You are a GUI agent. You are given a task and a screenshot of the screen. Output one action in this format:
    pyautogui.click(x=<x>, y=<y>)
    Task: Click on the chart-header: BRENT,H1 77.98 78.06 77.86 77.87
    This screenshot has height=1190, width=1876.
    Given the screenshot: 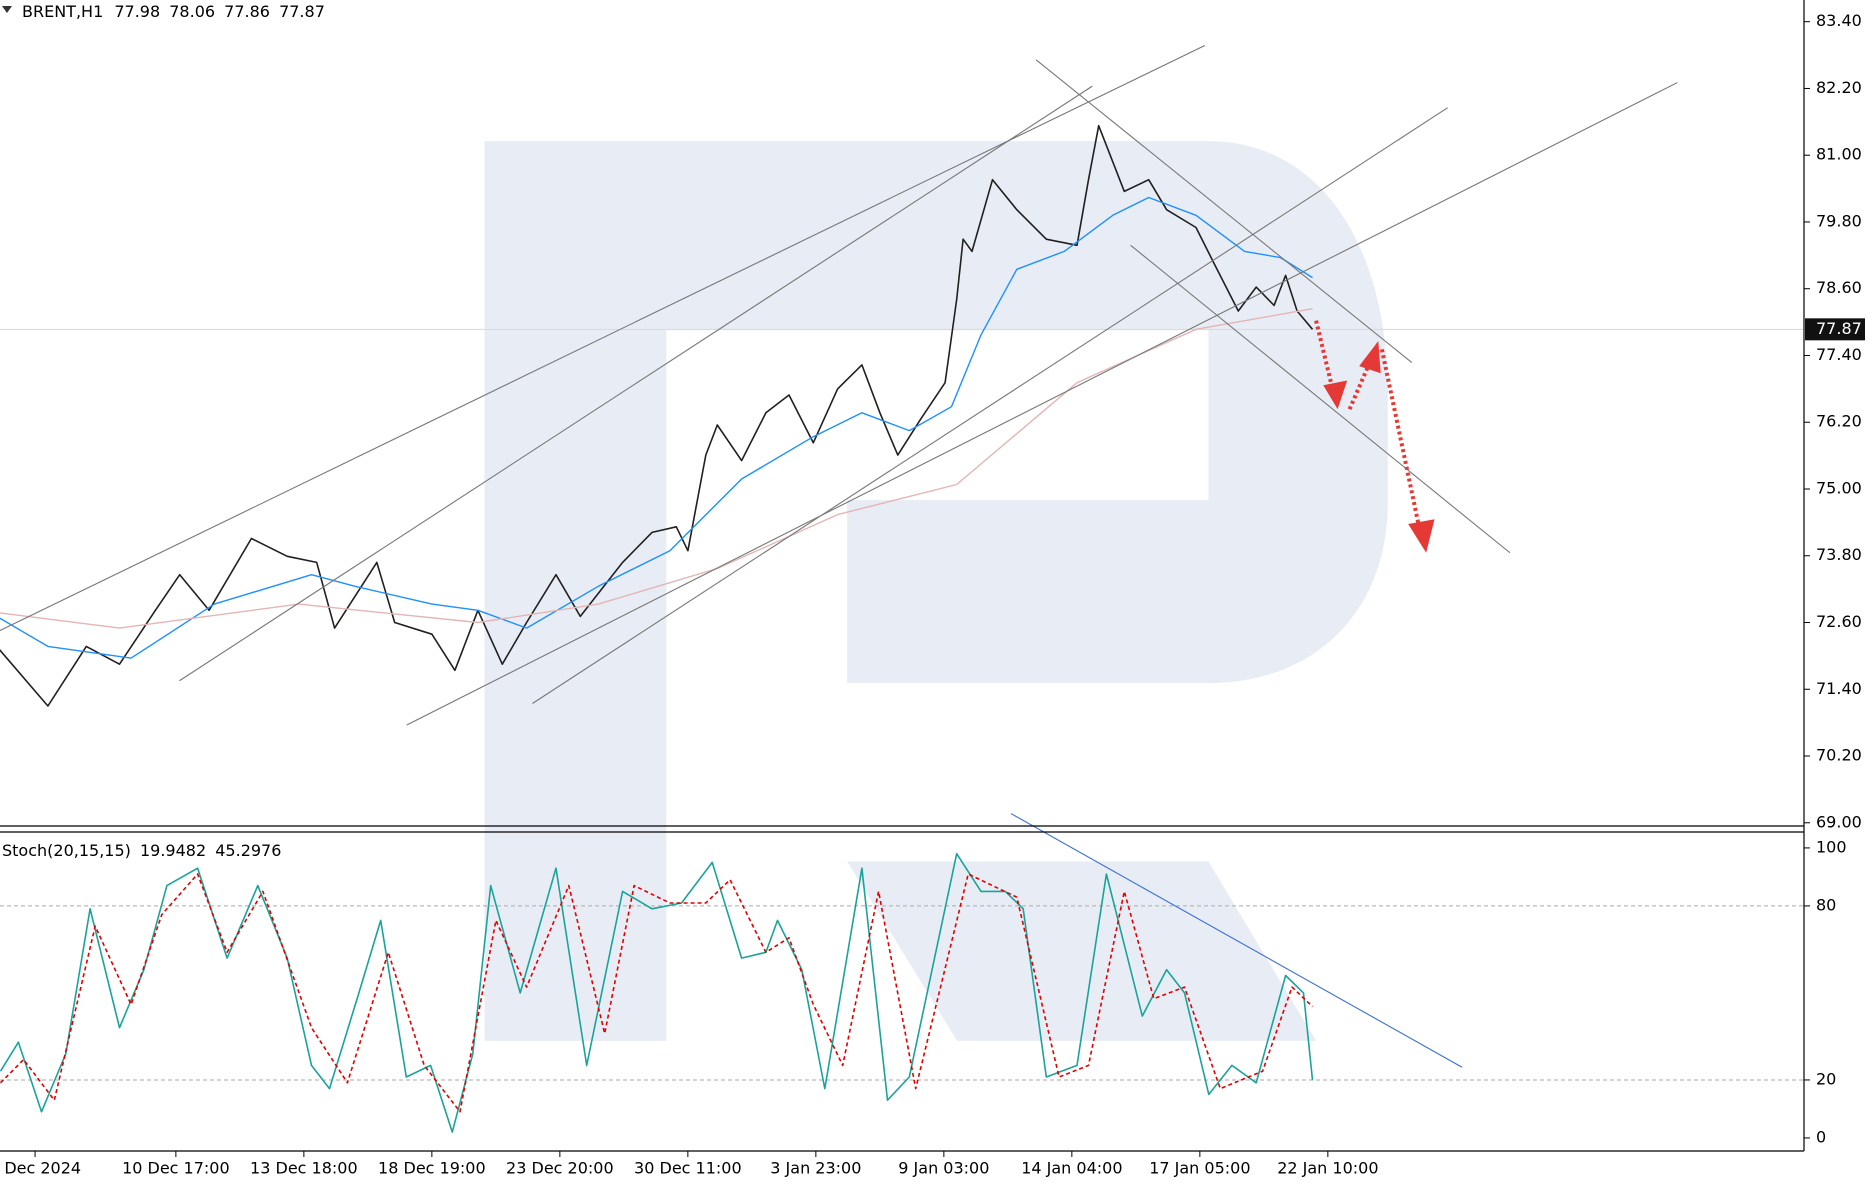 What is the action you would take?
    pyautogui.click(x=173, y=11)
    